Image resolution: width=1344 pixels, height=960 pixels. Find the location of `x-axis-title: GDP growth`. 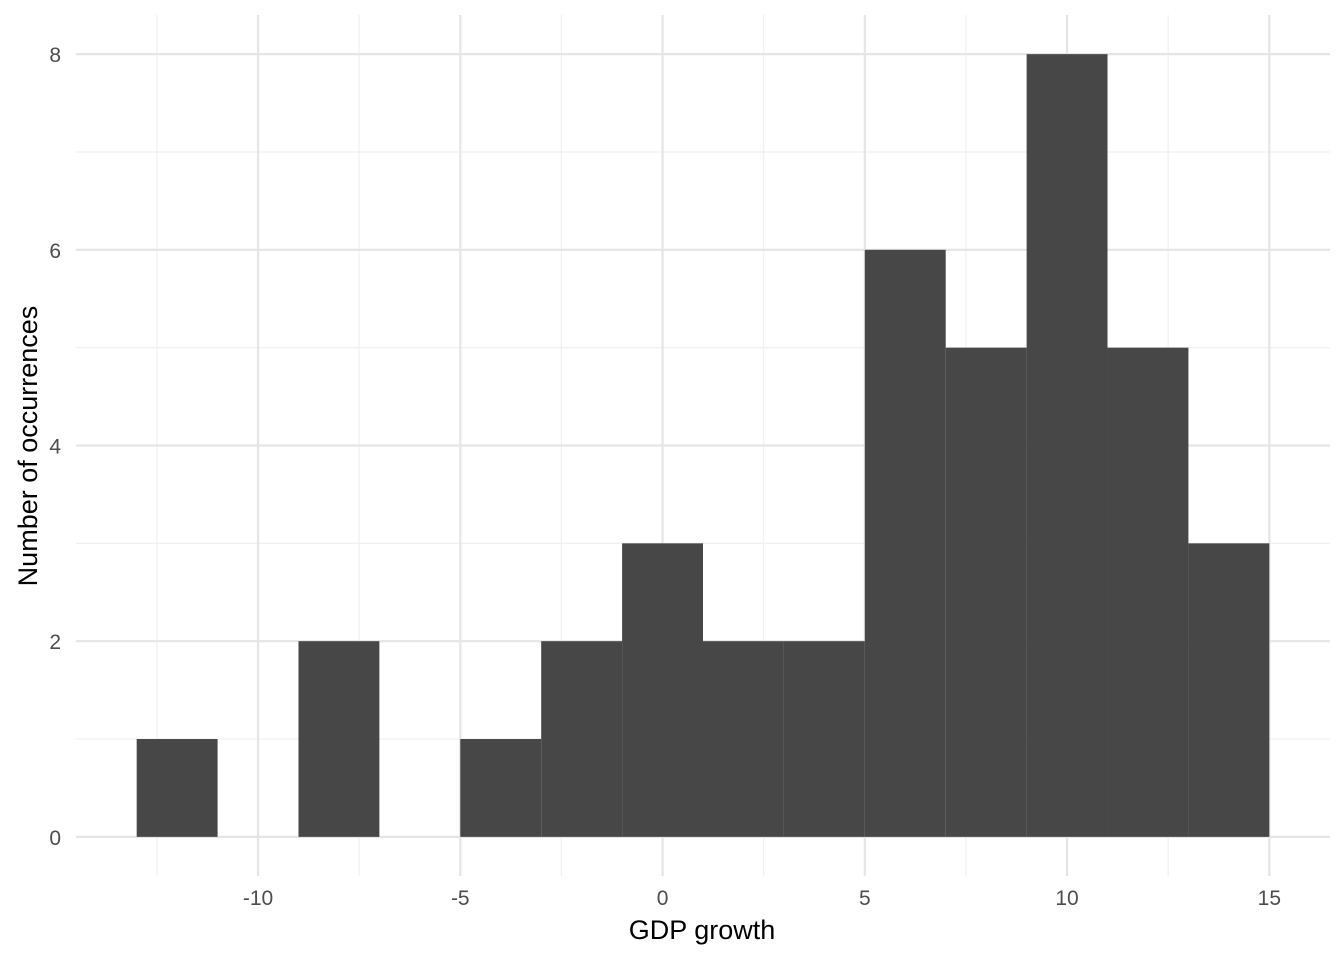

x-axis-title: GDP growth is located at coordinates (702, 930).